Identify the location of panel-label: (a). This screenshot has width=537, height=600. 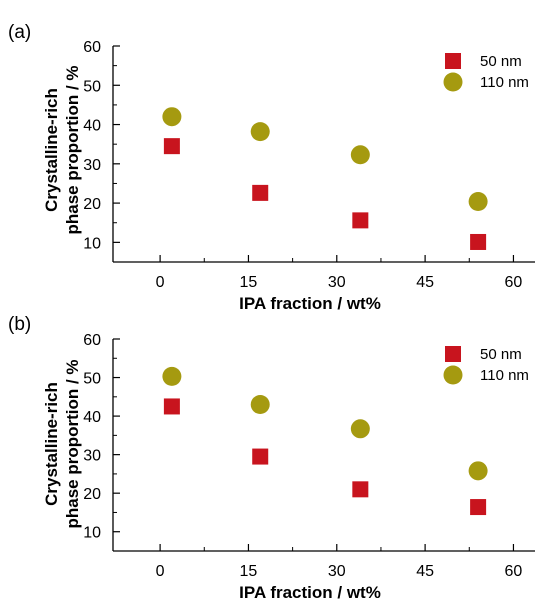
(19, 32).